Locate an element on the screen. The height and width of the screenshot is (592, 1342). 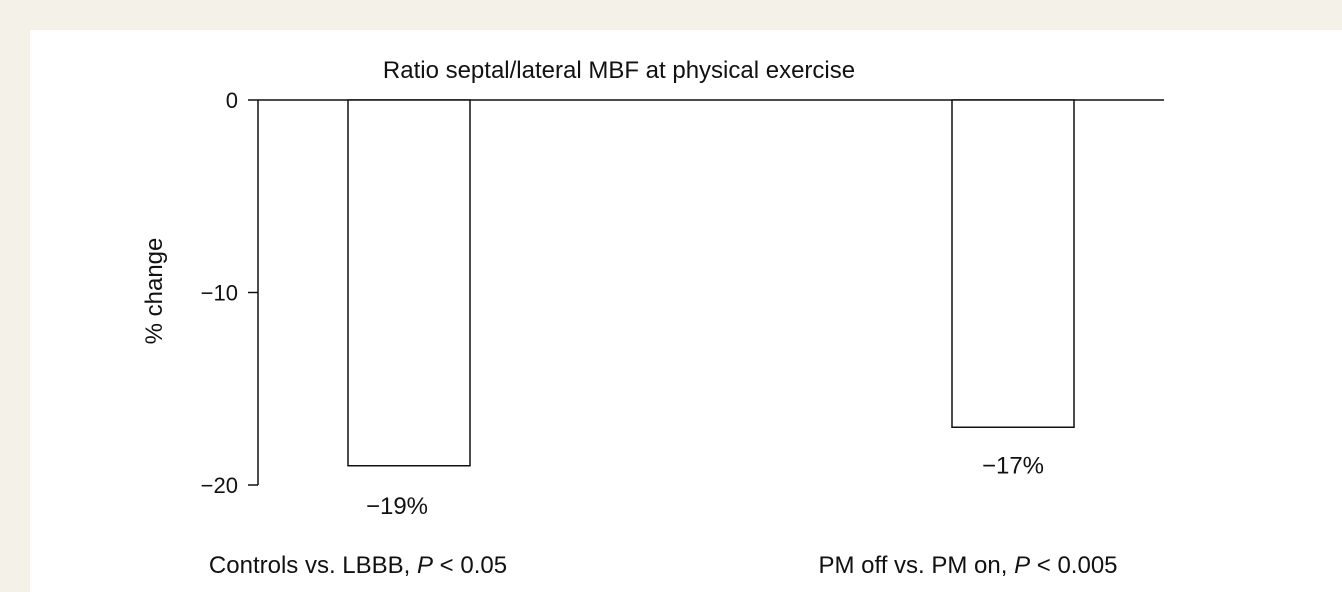
y-tick-label: −10 is located at coordinates (219, 293).